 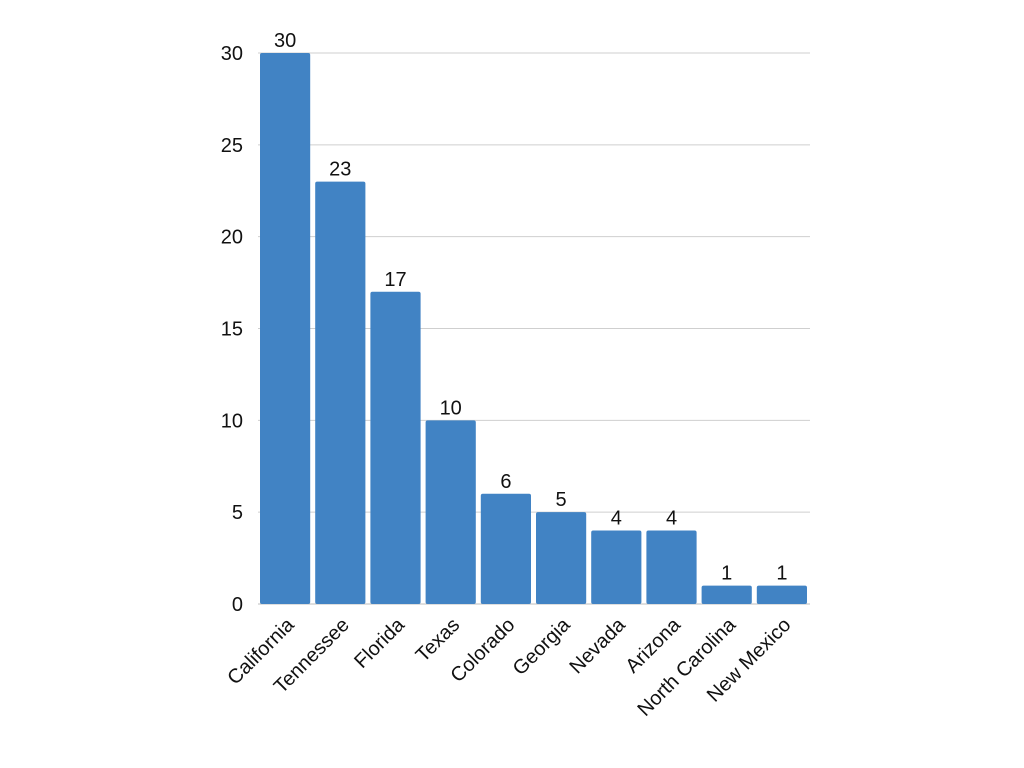 I want to click on data-label: 5, so click(x=561, y=500).